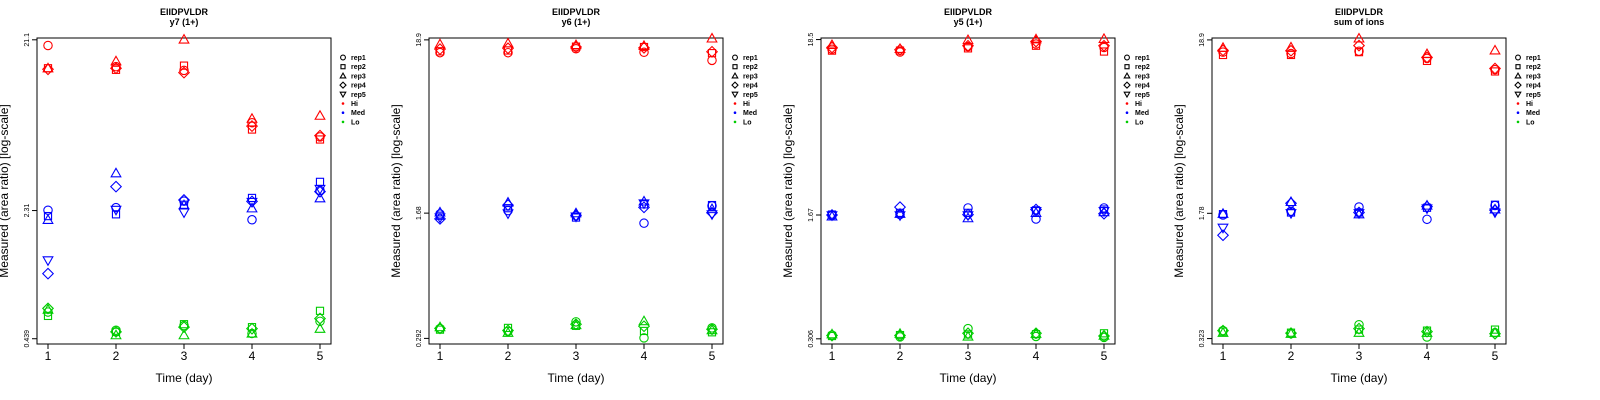 This screenshot has width=1600, height=400. I want to click on data-point-med-rep1, so click(644, 223).